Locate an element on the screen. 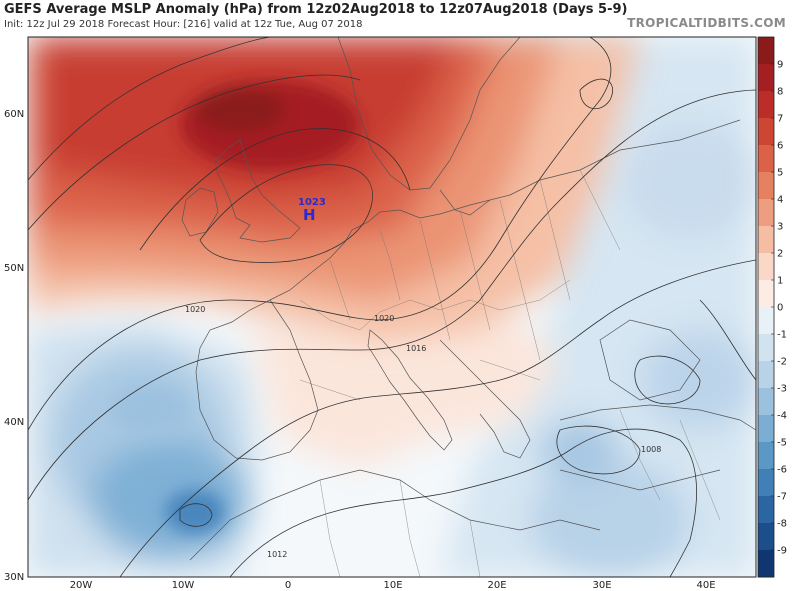  colorbar-tick-label: 3 is located at coordinates (780, 227).